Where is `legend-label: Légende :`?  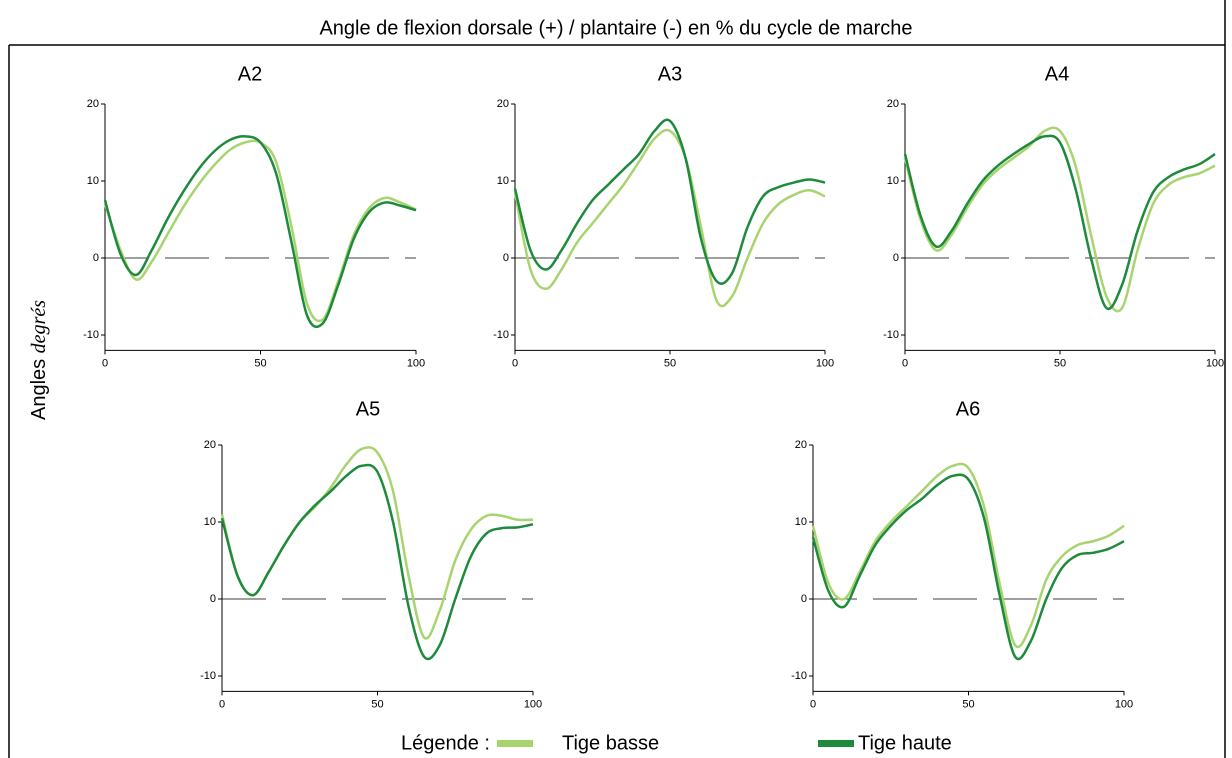
legend-label: Légende : is located at coordinates (445, 743).